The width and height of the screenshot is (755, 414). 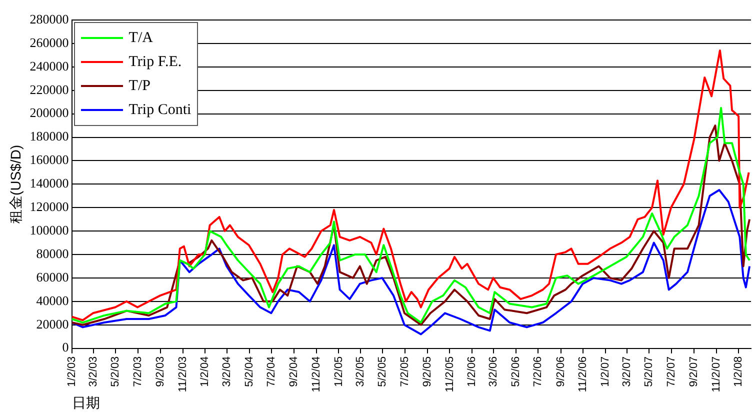 What do you see at coordinates (538, 371) in the screenshot?
I see `x-tick-label: 7/2/06` at bounding box center [538, 371].